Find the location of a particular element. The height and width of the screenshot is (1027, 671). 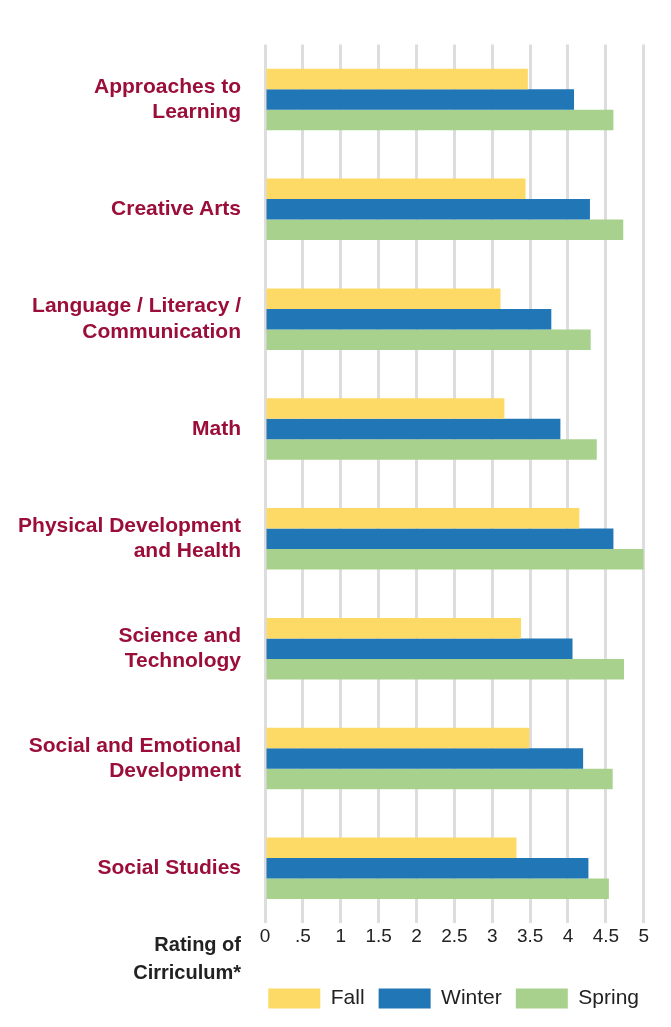

x-tick-label: 1 is located at coordinates (341, 936).